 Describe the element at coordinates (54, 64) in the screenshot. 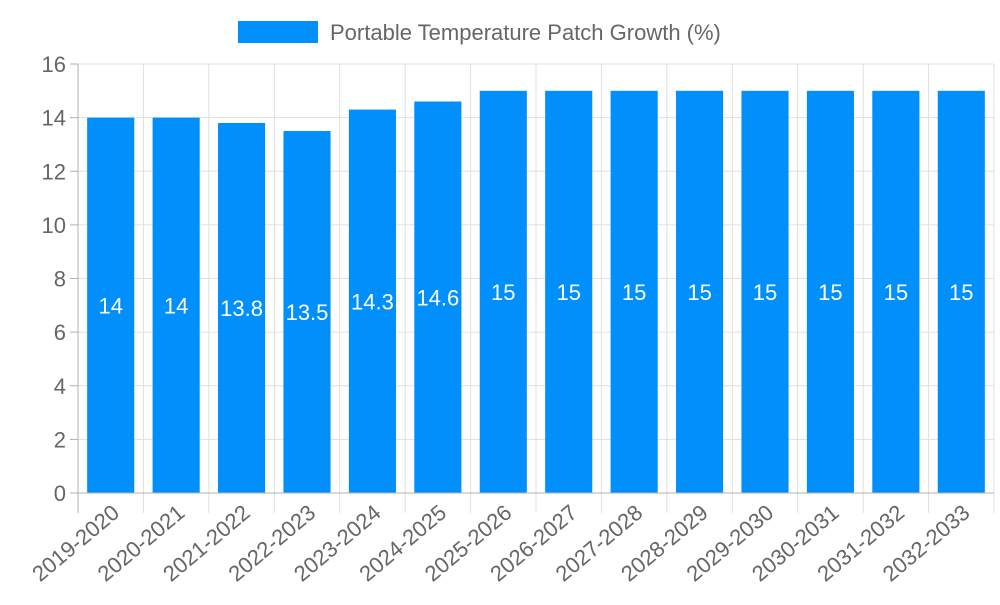

I see `y-tick-label: 16` at that location.